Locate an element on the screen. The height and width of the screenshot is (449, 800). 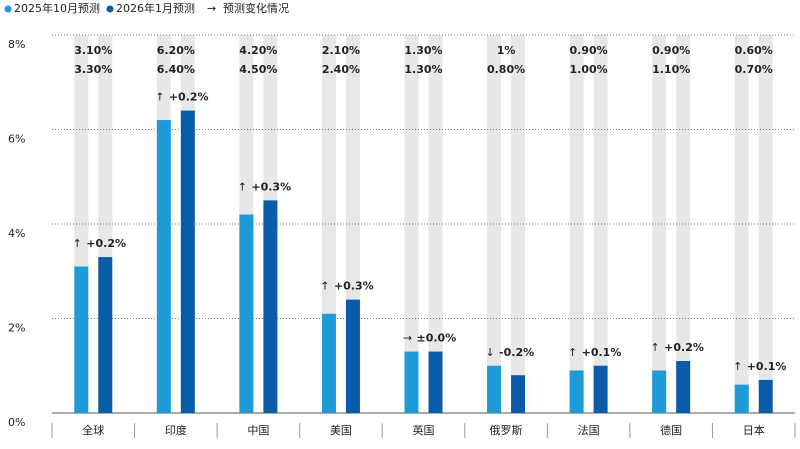
legend-symbol: → is located at coordinates (211, 8).